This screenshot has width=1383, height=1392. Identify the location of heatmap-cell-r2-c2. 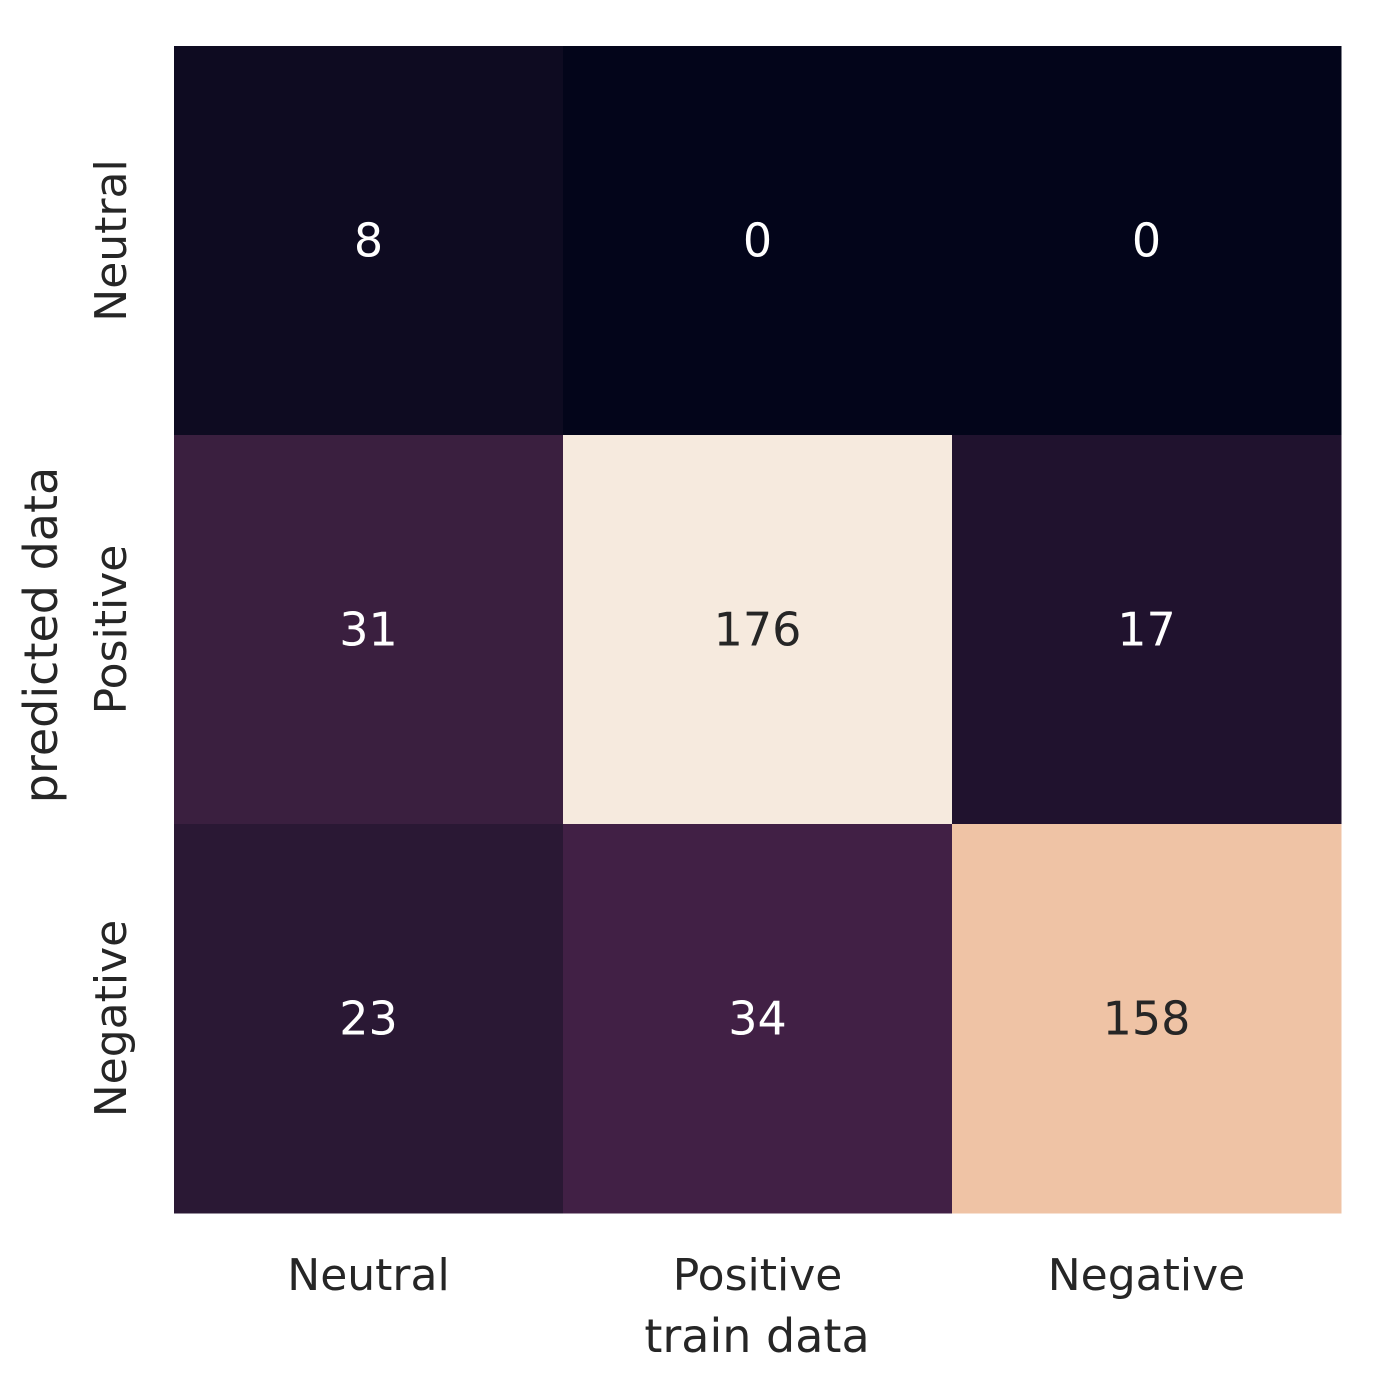
(1147, 1019).